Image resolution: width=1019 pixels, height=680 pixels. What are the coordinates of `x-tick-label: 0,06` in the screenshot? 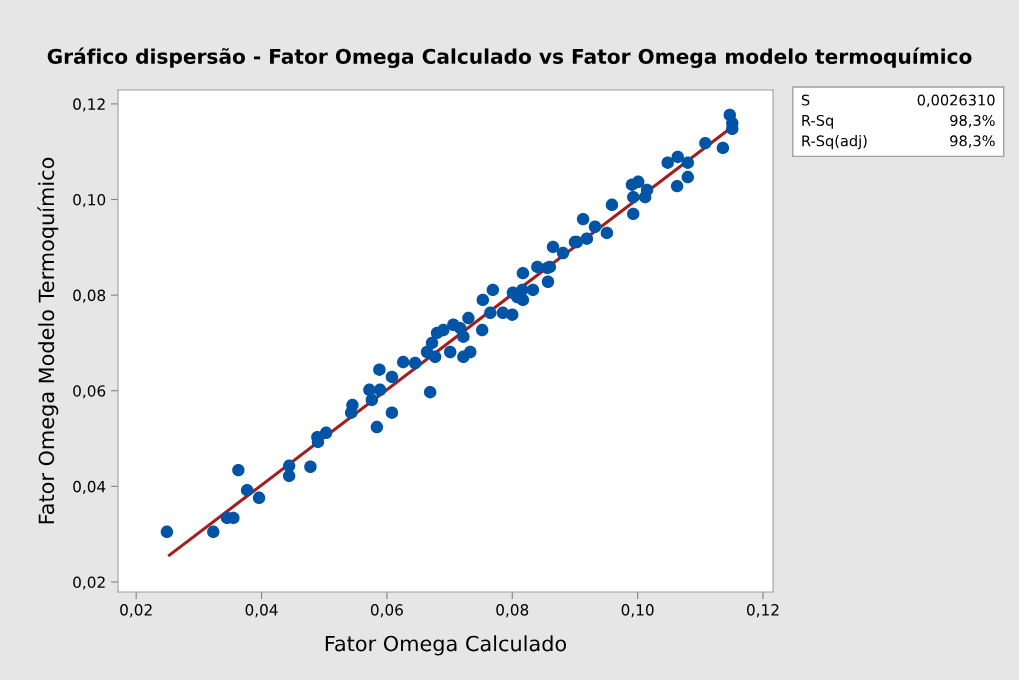 It's located at (386, 611).